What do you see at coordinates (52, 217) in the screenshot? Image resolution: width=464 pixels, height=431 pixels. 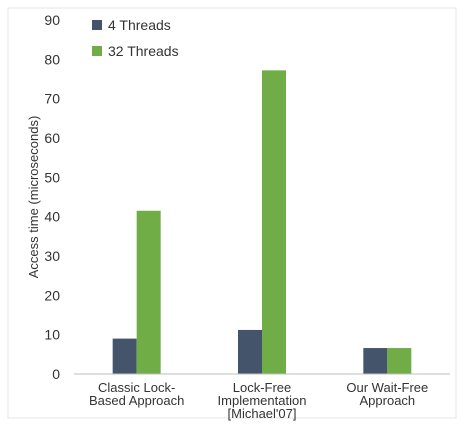 I see `y-tick-label: 40` at bounding box center [52, 217].